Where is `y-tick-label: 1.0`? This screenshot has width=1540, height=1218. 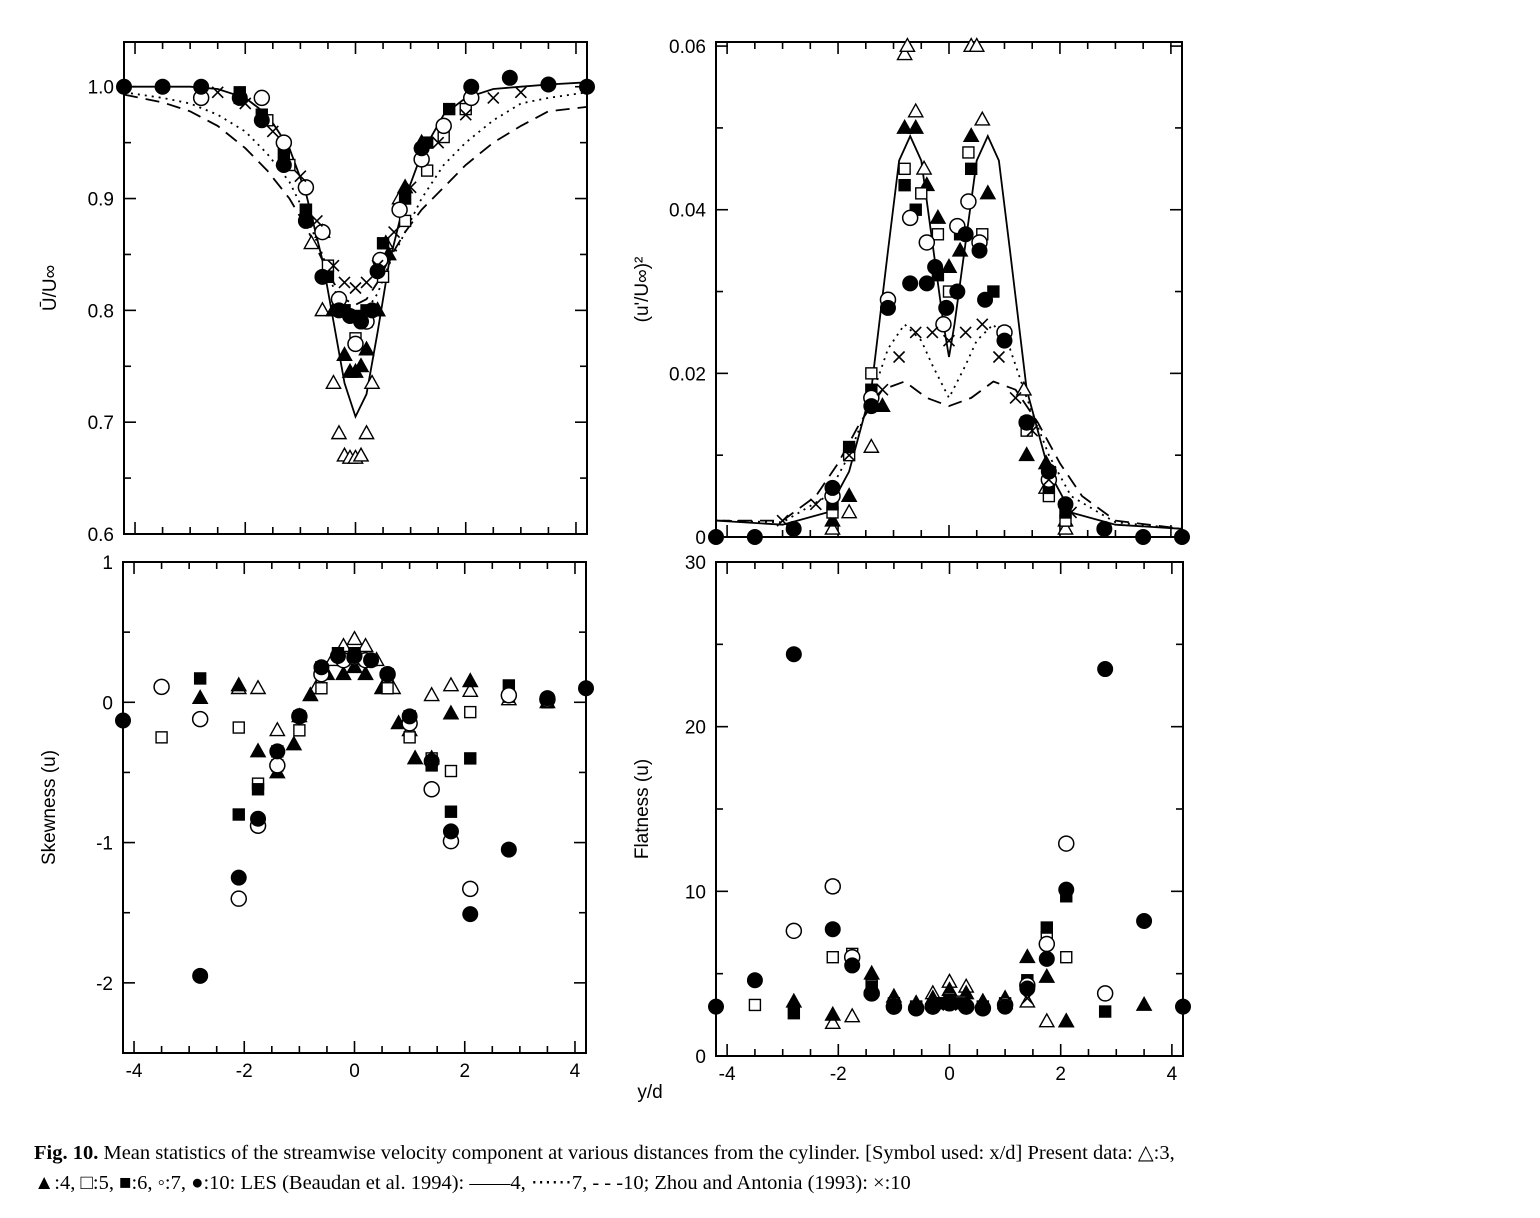
y-tick-label: 1.0 is located at coordinates (101, 88).